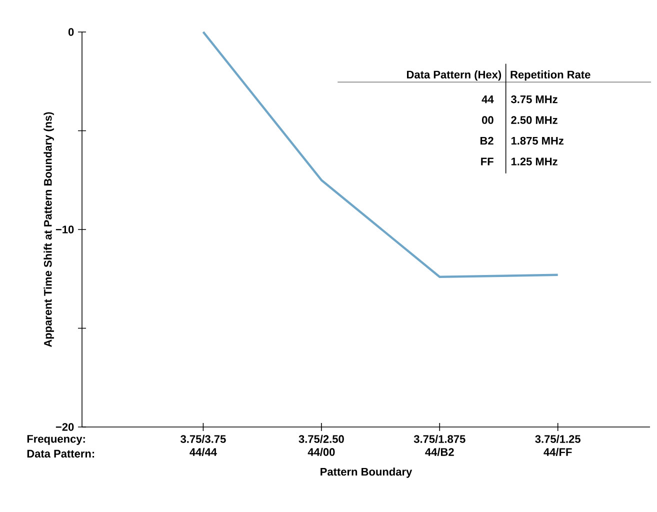 The width and height of the screenshot is (657, 512). I want to click on annotation: 2.50 MHz, so click(534, 120).